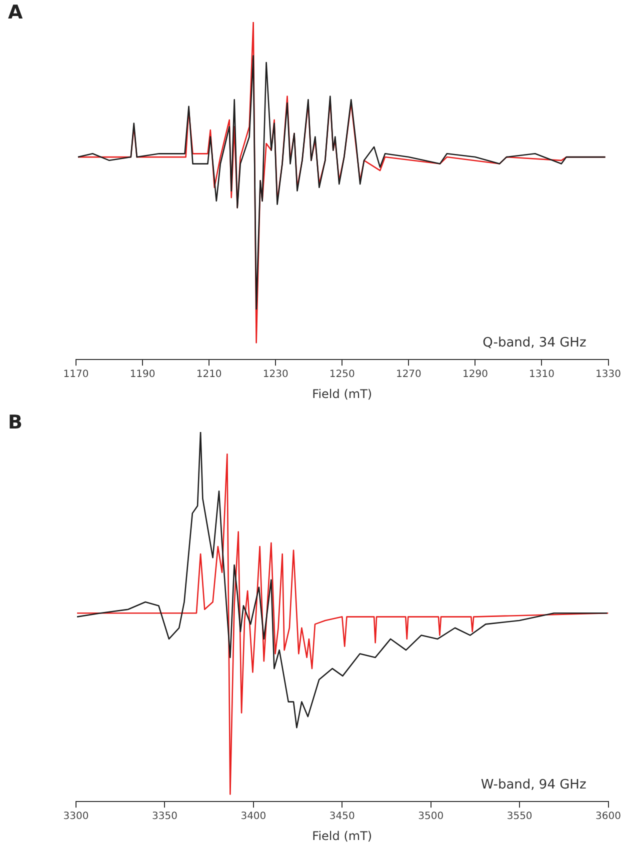 The width and height of the screenshot is (624, 852). Describe the element at coordinates (475, 374) in the screenshot. I see `x-tick-label: 1290` at that location.